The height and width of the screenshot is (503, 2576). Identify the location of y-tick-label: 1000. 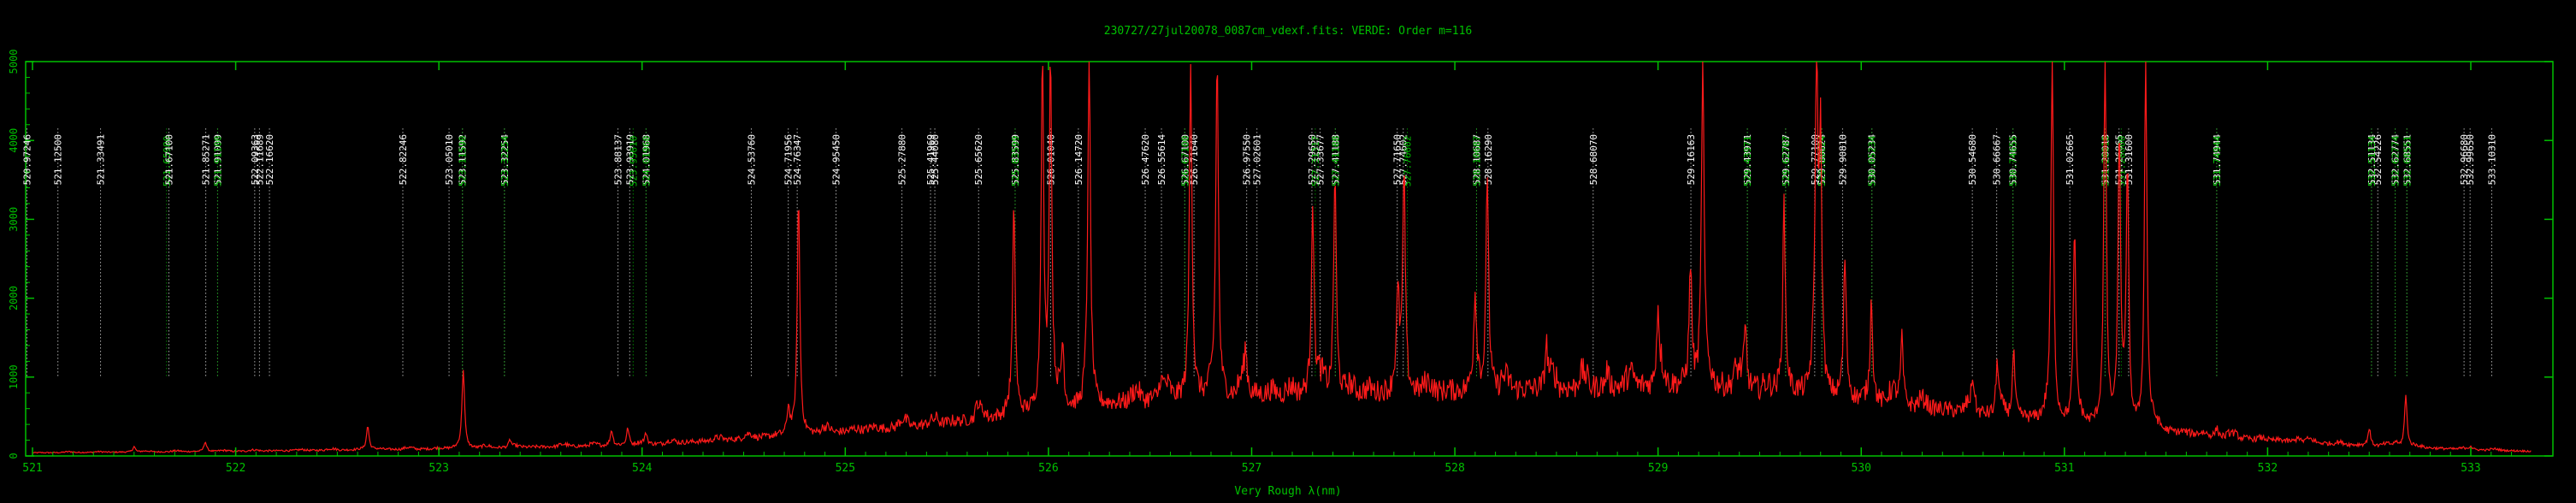
(14, 377).